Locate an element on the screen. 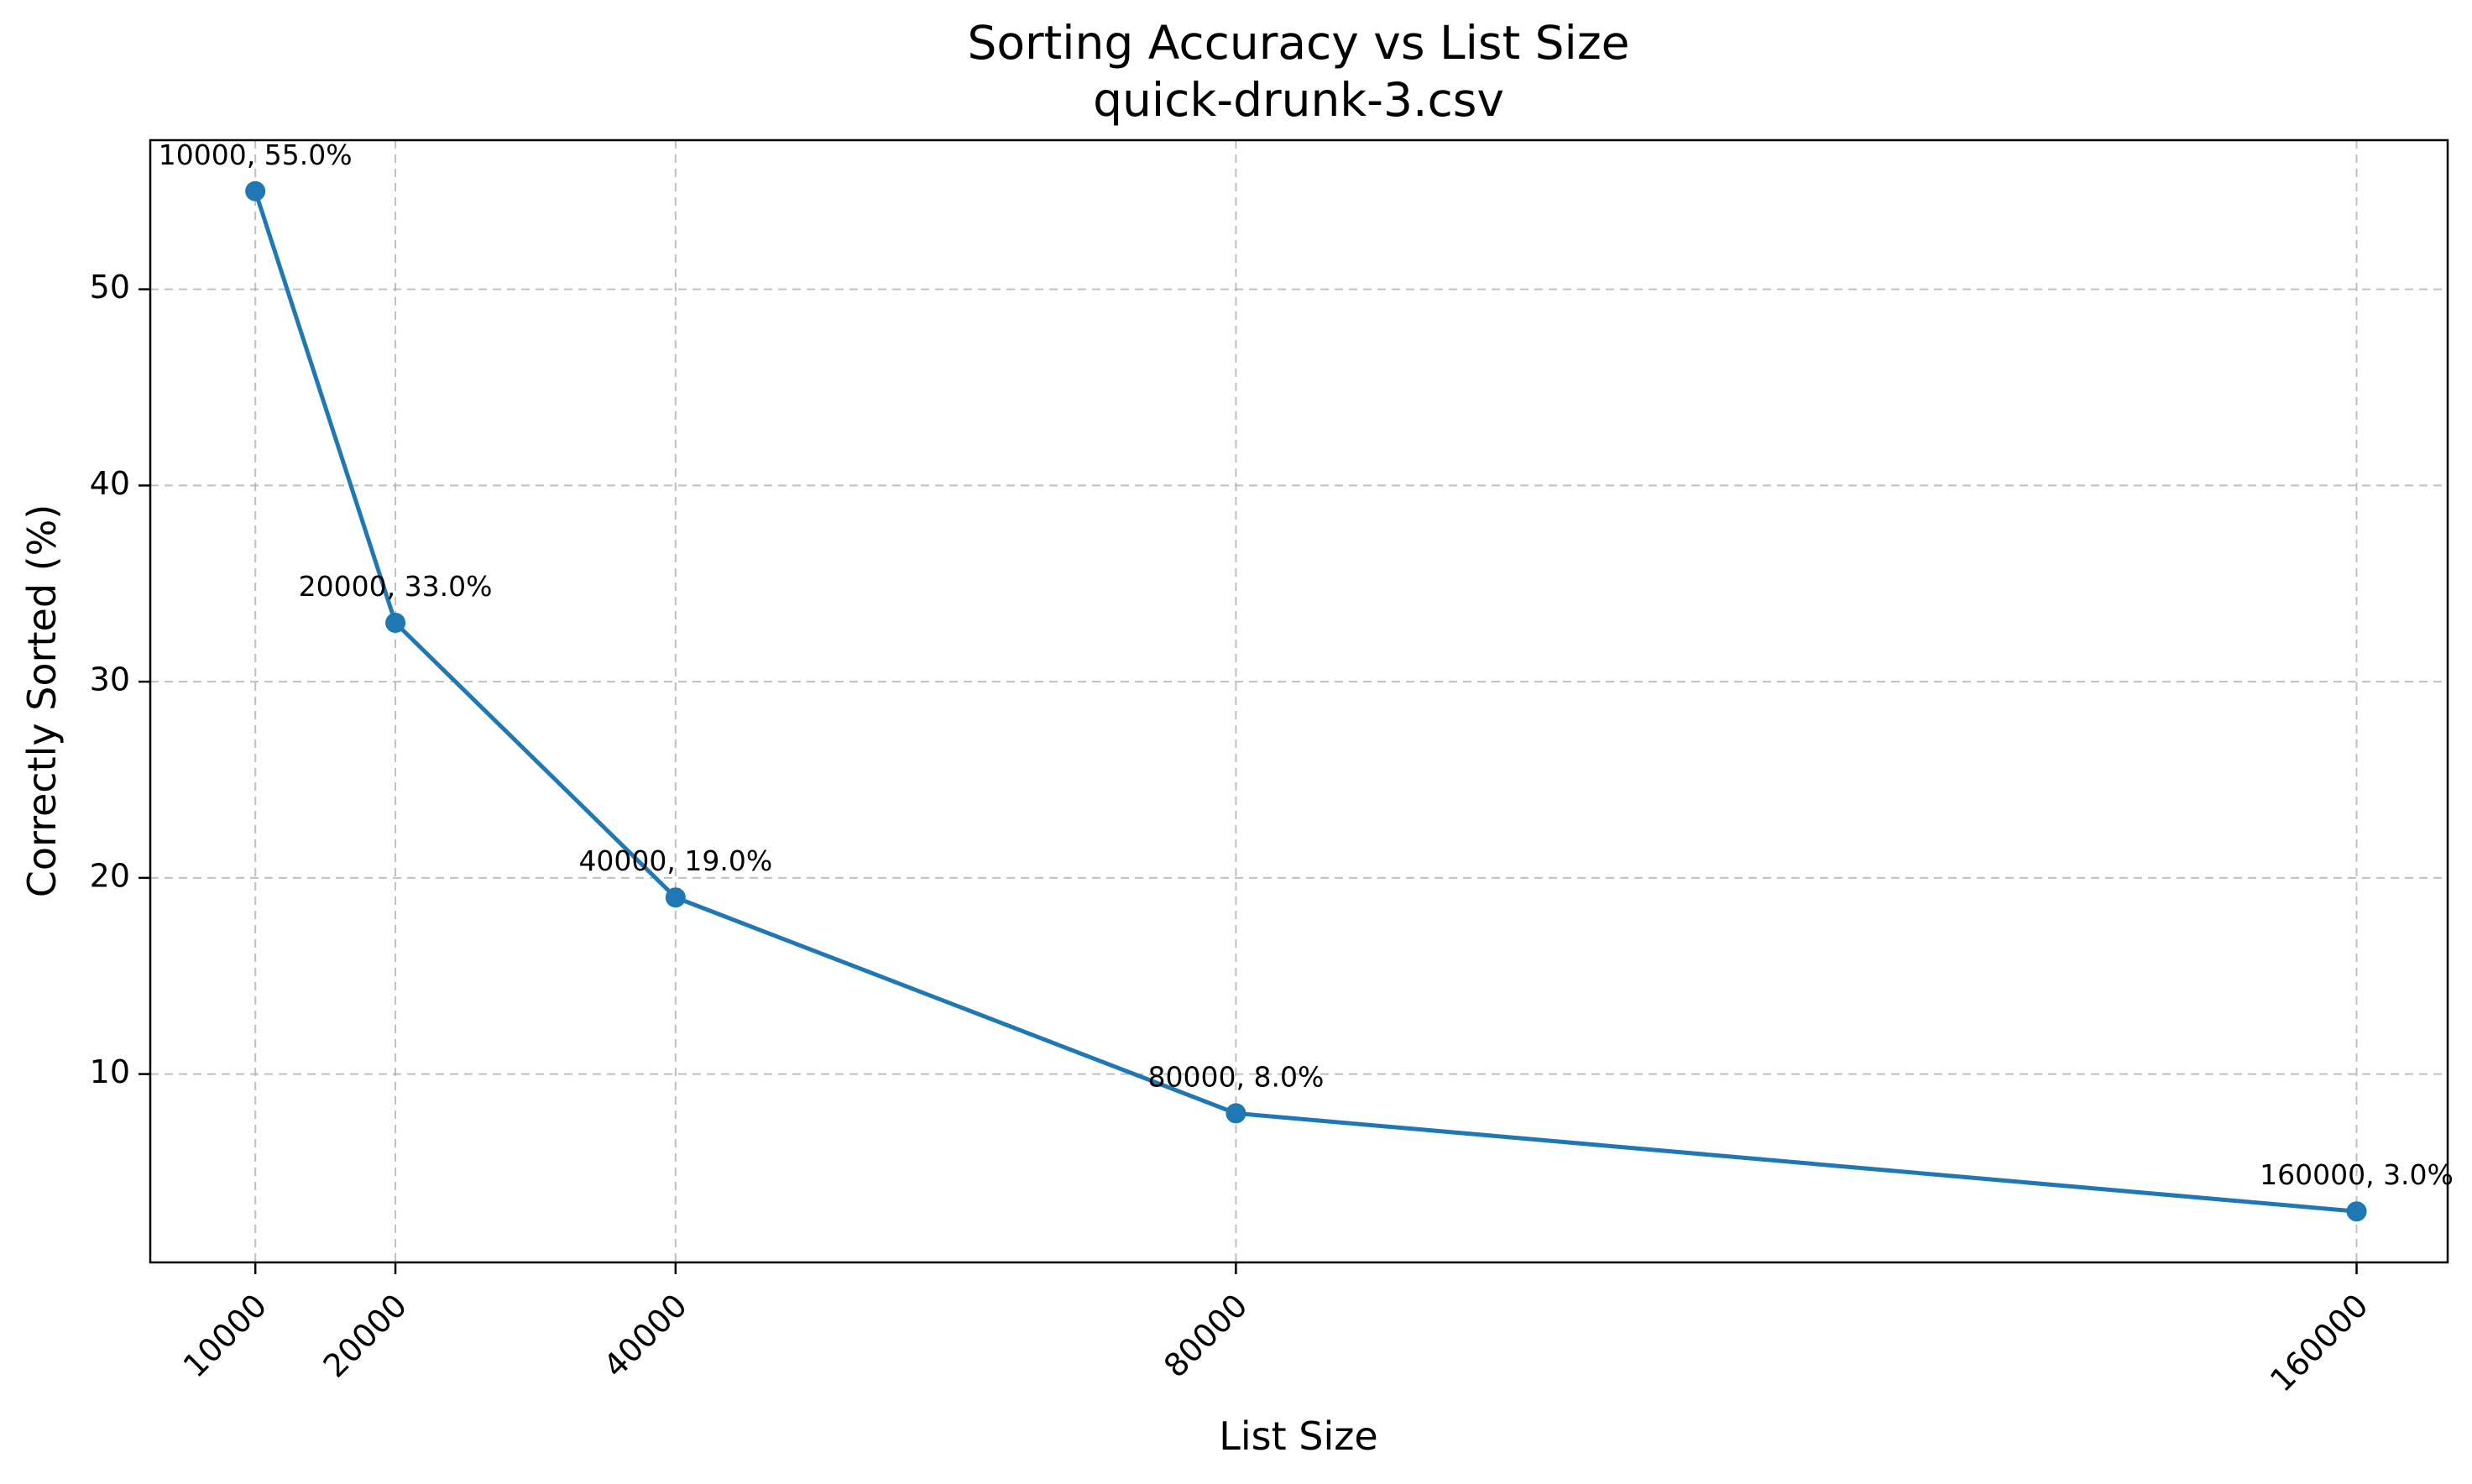 The width and height of the screenshot is (2472, 1484). y-tick-label: 10 is located at coordinates (110, 1071).